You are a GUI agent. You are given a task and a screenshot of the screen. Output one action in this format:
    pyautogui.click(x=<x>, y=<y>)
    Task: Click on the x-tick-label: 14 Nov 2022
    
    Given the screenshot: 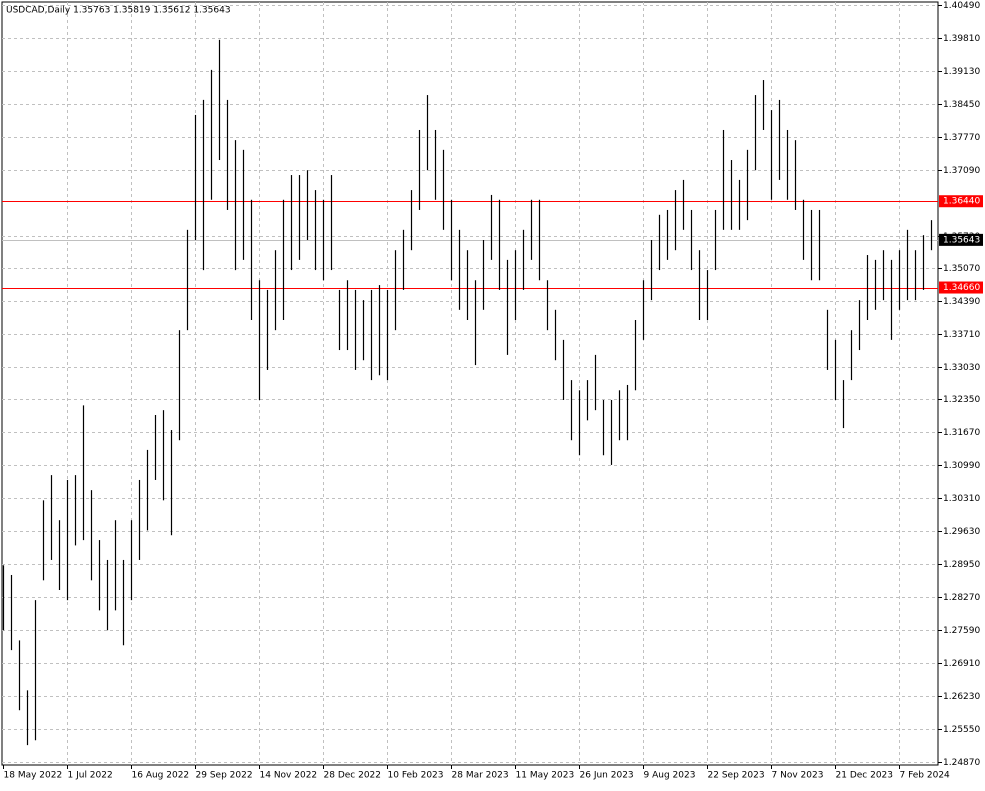 What is the action you would take?
    pyautogui.click(x=289, y=776)
    